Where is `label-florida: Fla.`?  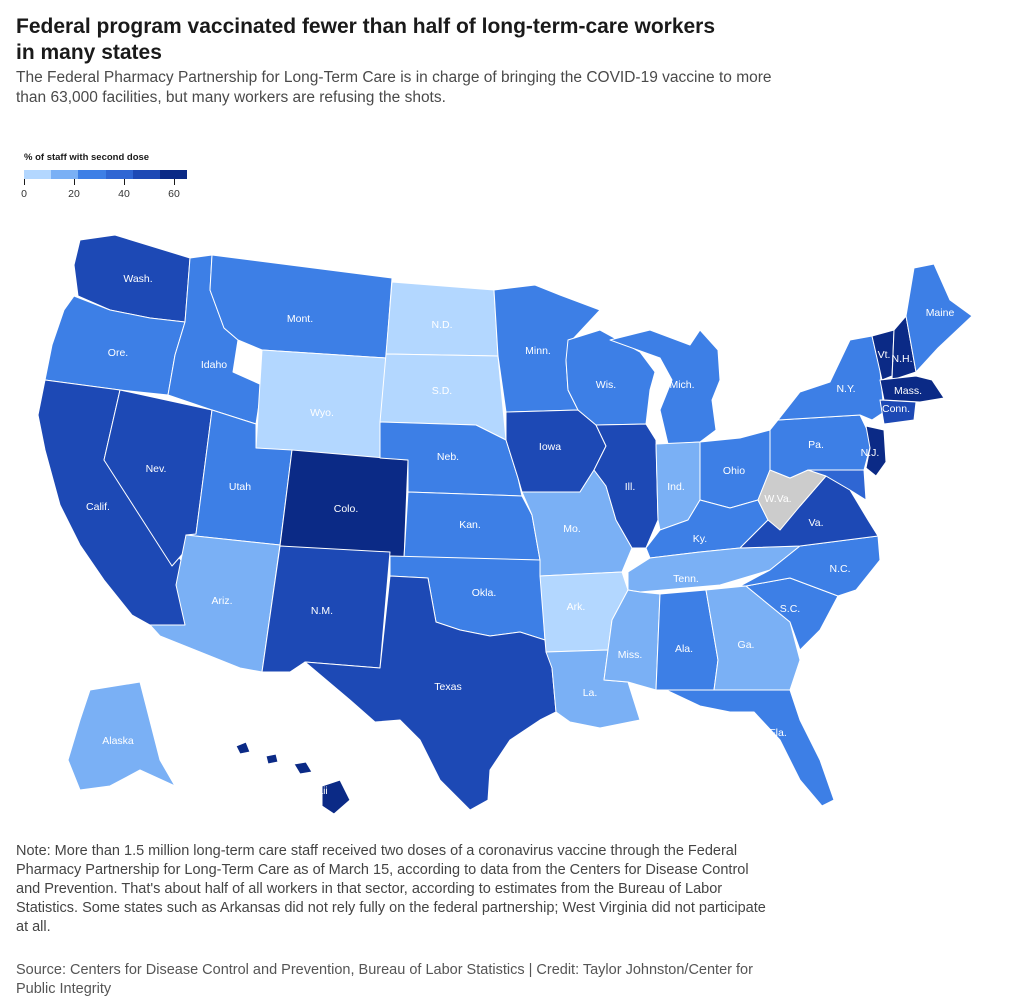 label-florida: Fla. is located at coordinates (778, 733).